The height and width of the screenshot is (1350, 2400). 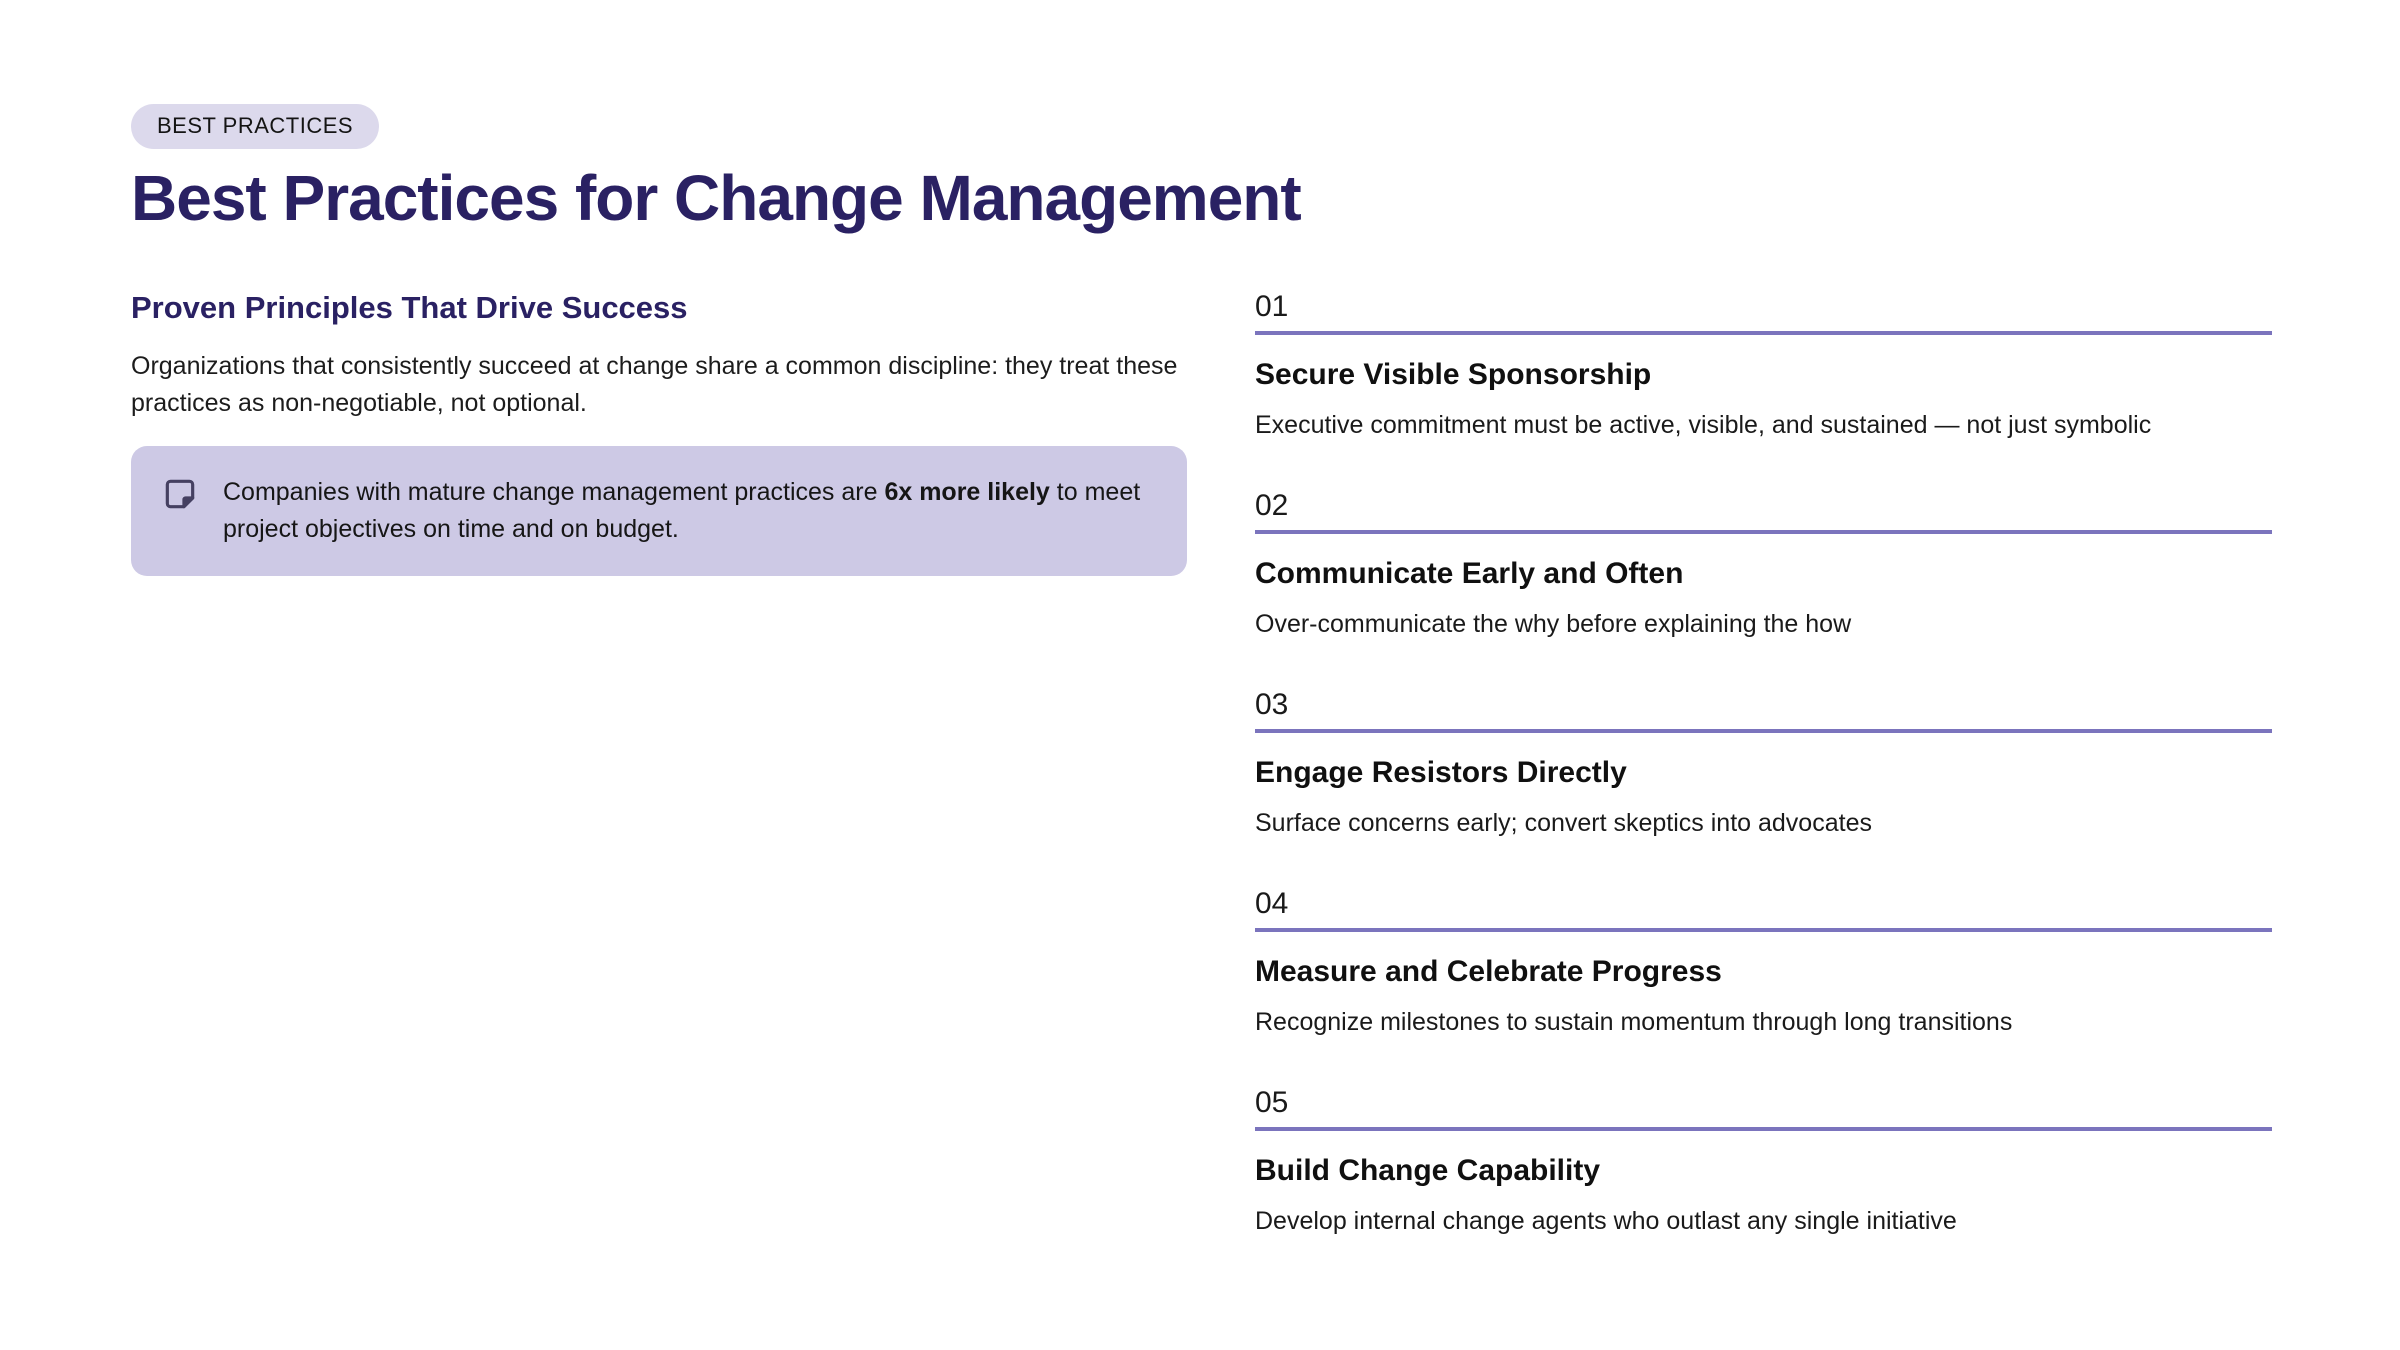 What do you see at coordinates (180, 494) in the screenshot?
I see `sticky-note-icon` at bounding box center [180, 494].